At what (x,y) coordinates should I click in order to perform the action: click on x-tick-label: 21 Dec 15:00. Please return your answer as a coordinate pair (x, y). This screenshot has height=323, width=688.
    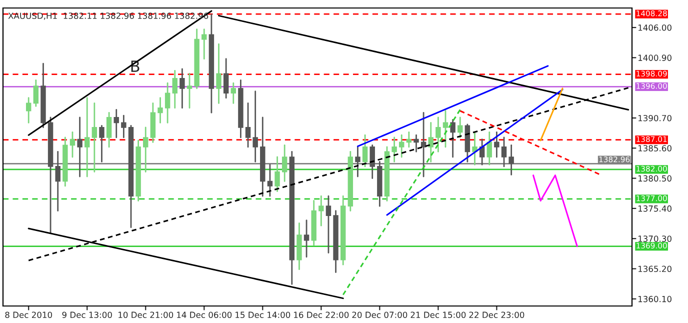
    Looking at the image, I should click on (438, 315).